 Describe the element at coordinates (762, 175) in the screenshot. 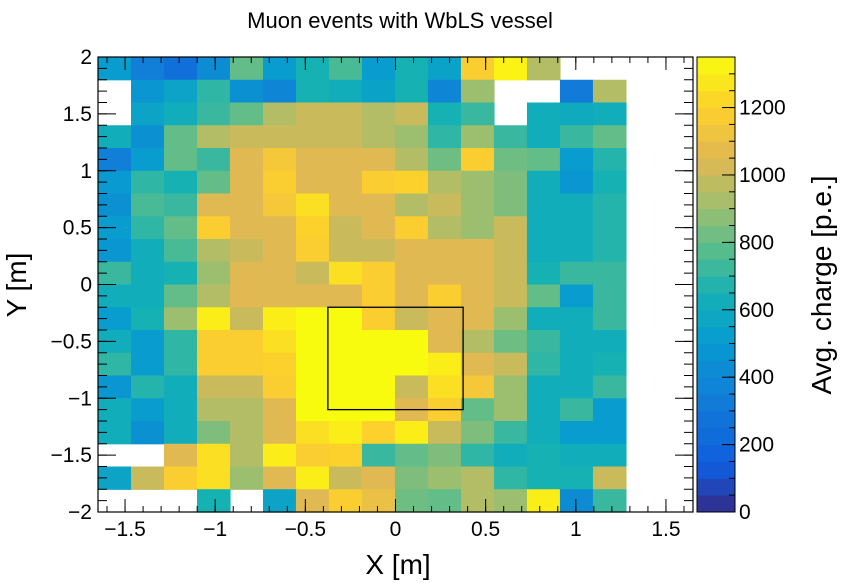

I see `z-tick-label: 1000` at that location.